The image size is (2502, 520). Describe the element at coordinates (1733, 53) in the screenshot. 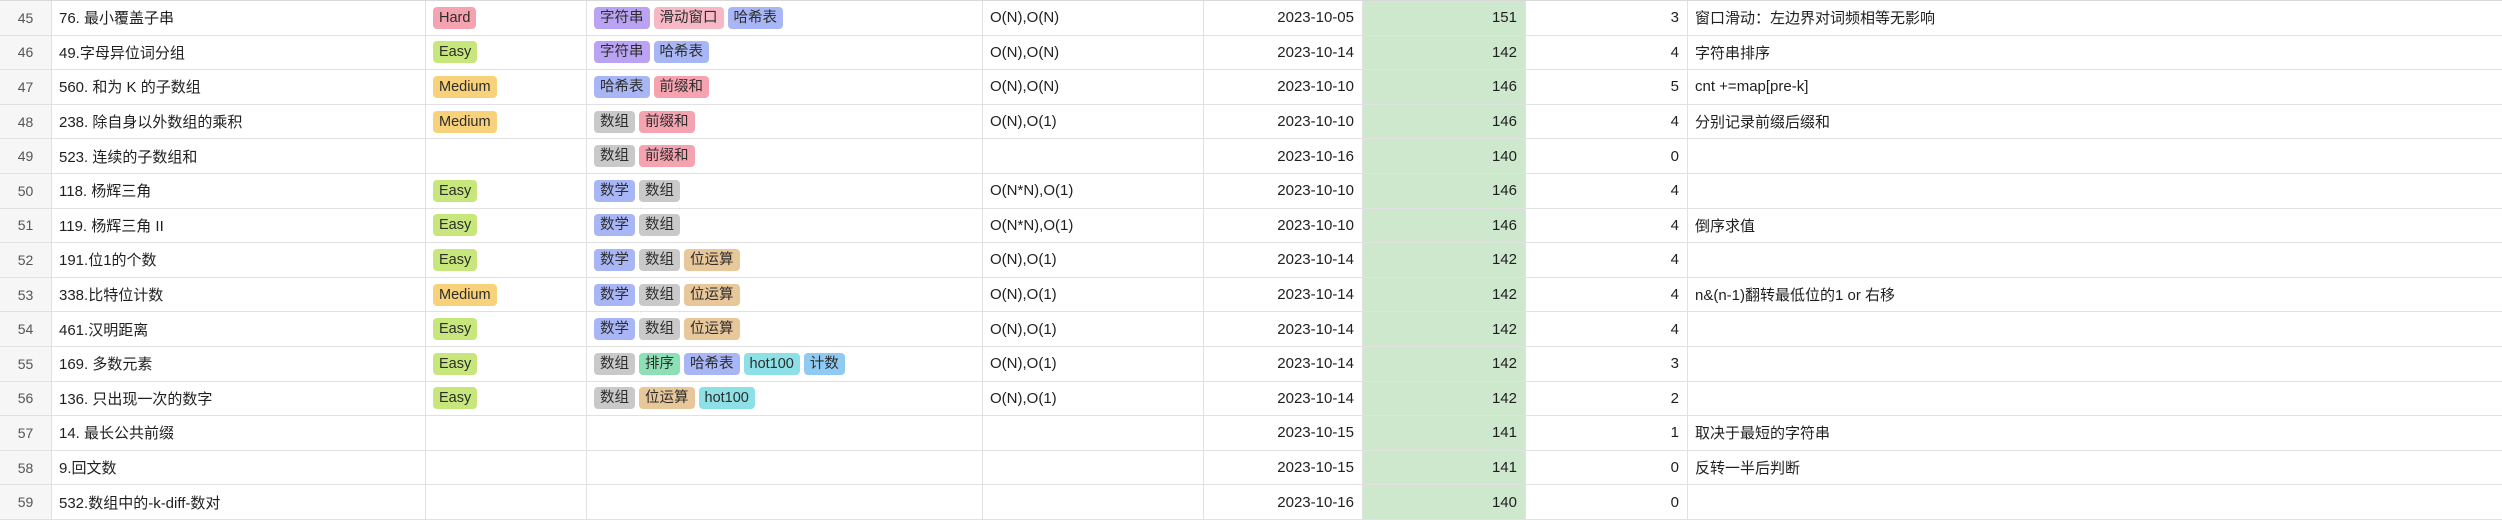

I see `note-cell: 字符串排序` at that location.